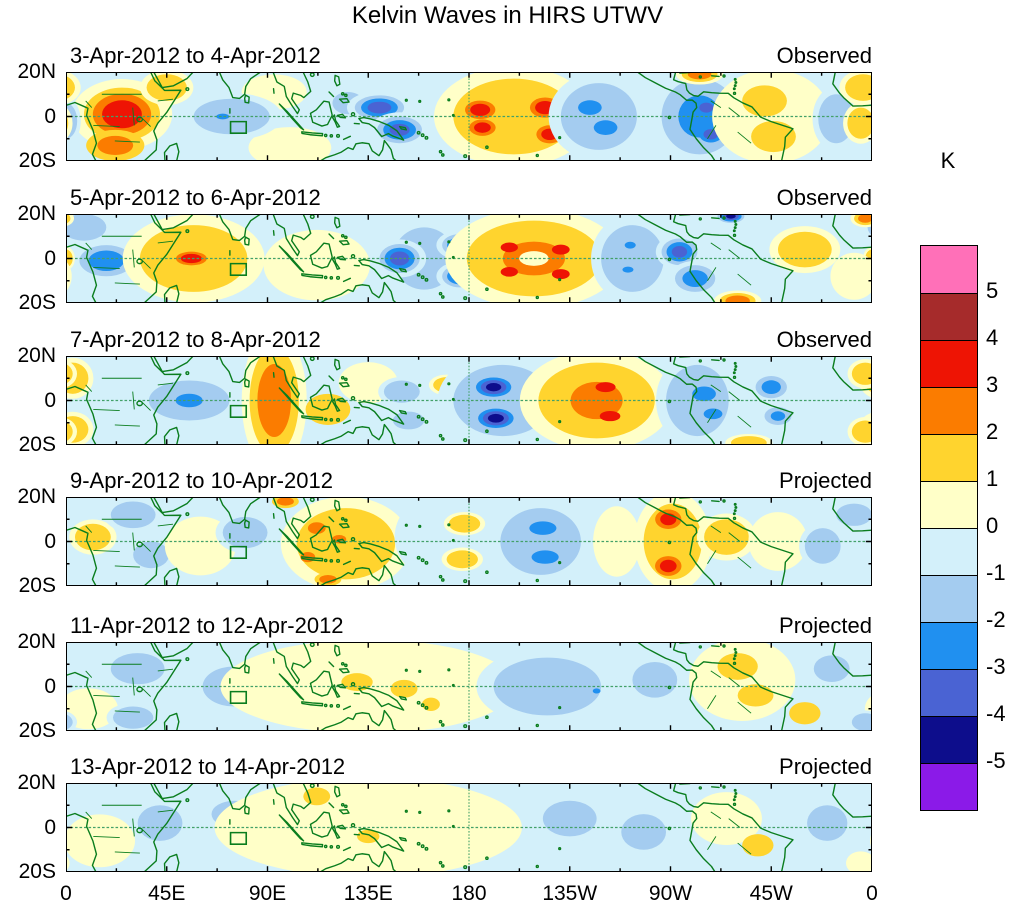  Describe the element at coordinates (469, 893) in the screenshot. I see `x-axis-label: 180` at that location.